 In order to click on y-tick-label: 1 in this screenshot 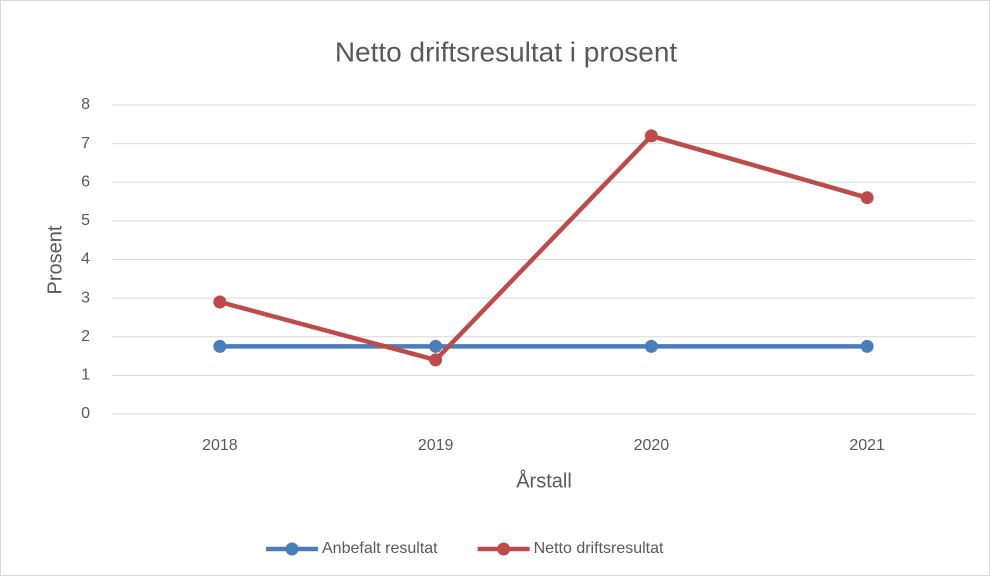, I will do `click(85, 375)`.